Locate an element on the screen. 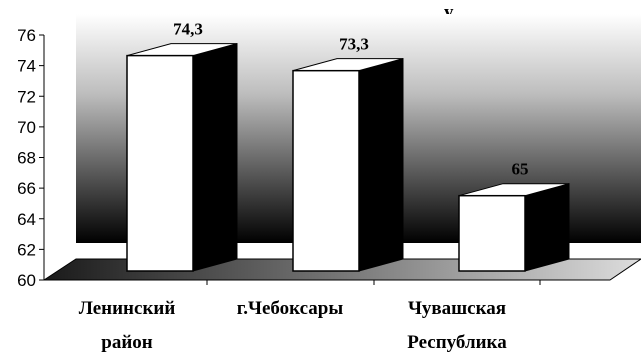 The width and height of the screenshot is (641, 356). category-label: Чувашская is located at coordinates (457, 308).